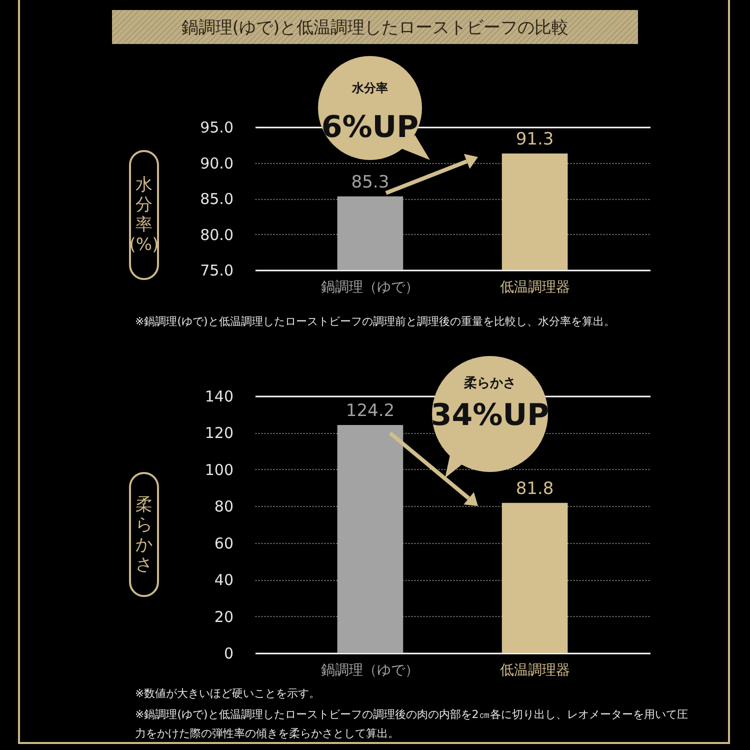  Describe the element at coordinates (144, 215) in the screenshot. I see `y-axis-title: 水分率(%)` at that location.